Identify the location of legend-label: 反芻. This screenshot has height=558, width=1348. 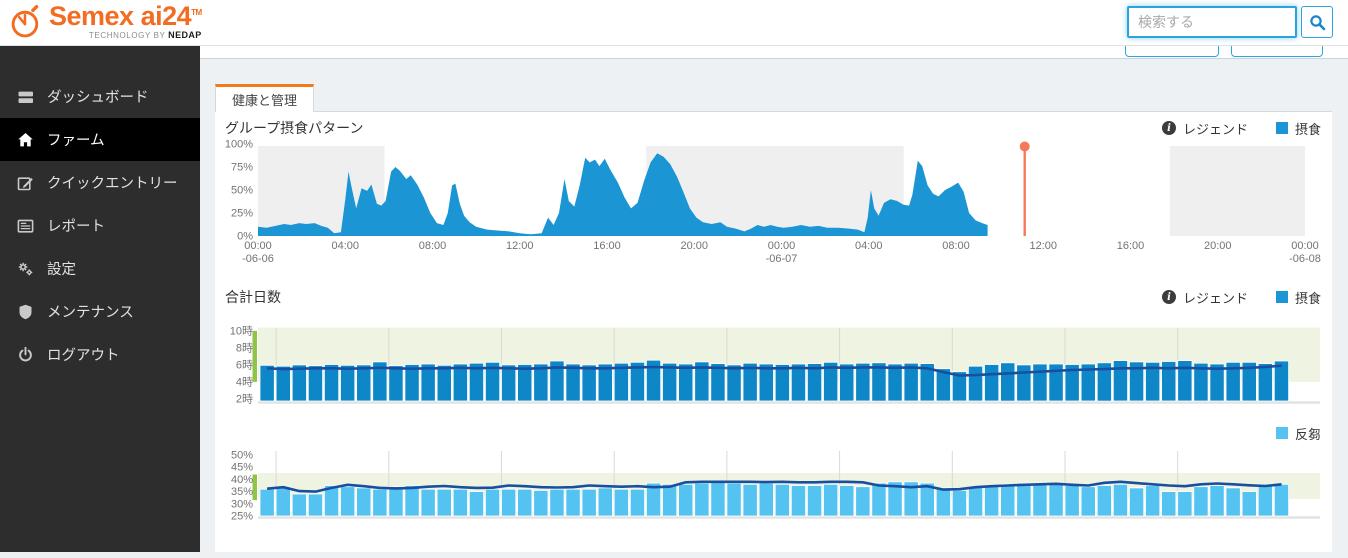
(1307, 434).